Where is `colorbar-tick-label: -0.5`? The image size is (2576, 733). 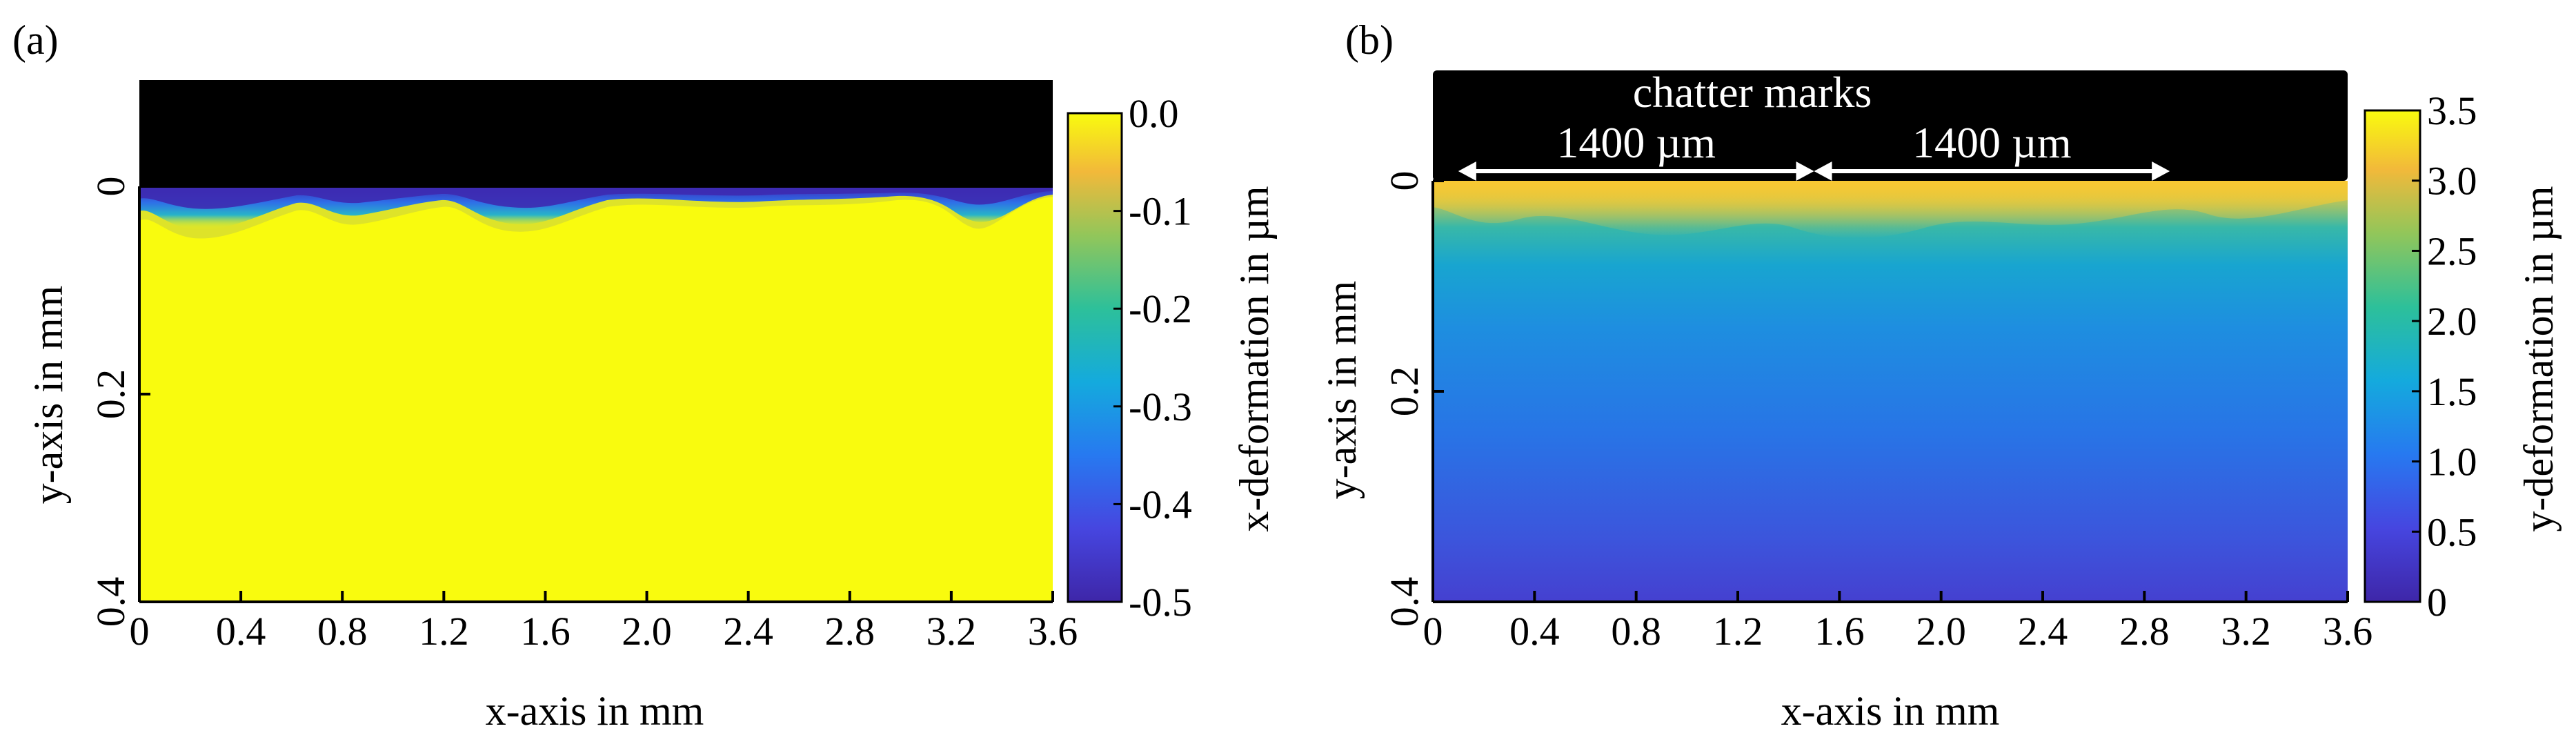
colorbar-tick-label: -0.5 is located at coordinates (1160, 602).